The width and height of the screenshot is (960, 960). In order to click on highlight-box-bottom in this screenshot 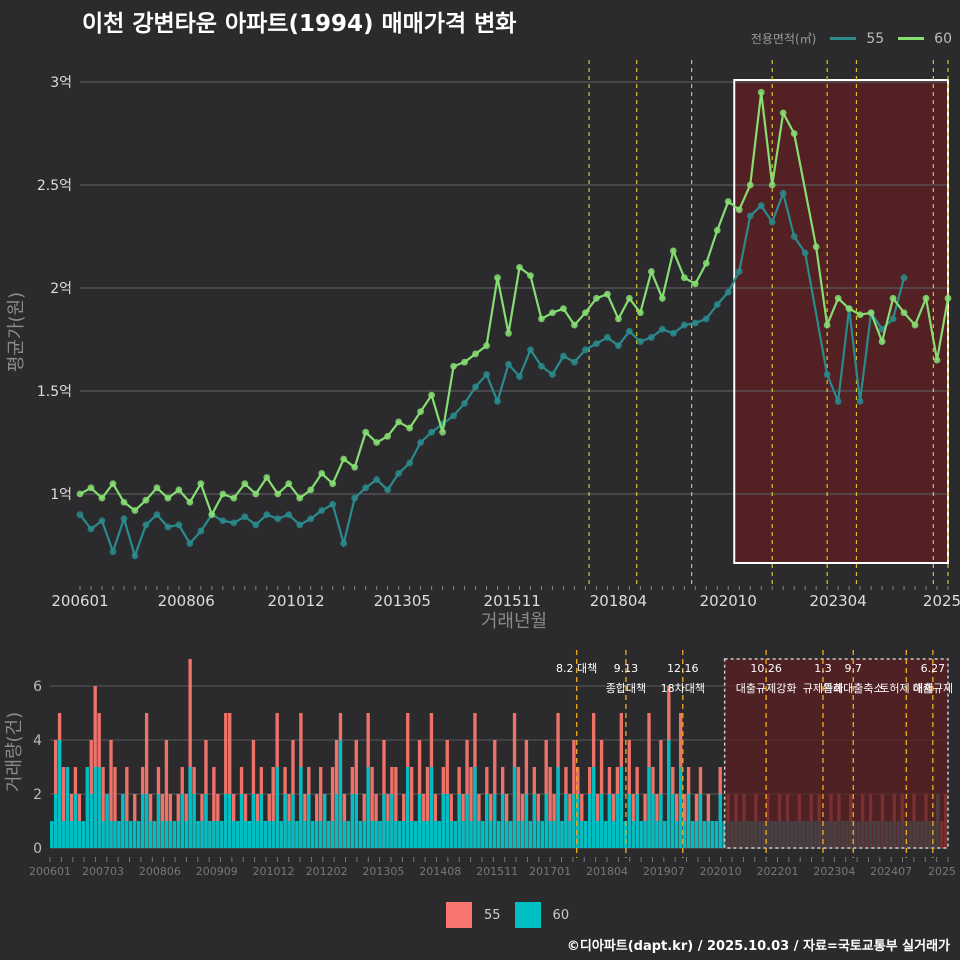, I will do `click(836, 753)`.